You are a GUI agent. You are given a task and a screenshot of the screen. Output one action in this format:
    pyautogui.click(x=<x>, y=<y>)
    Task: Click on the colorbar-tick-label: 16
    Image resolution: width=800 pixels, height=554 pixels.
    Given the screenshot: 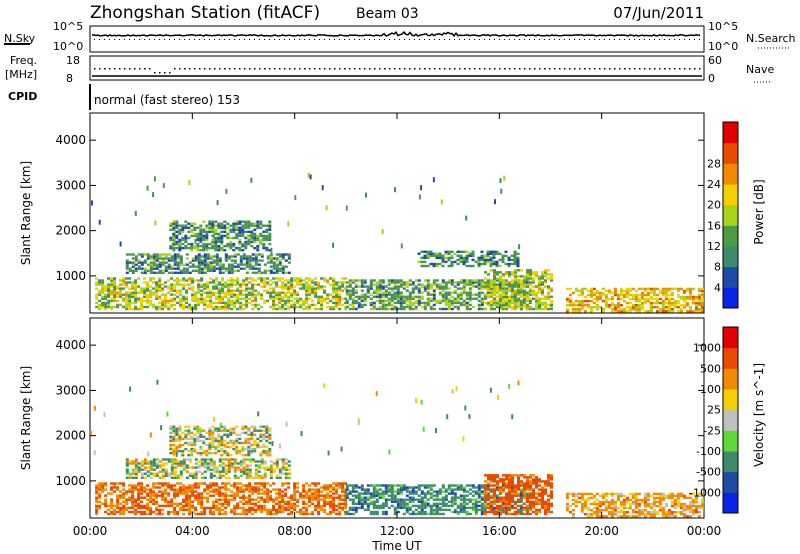 What is the action you would take?
    pyautogui.click(x=714, y=225)
    